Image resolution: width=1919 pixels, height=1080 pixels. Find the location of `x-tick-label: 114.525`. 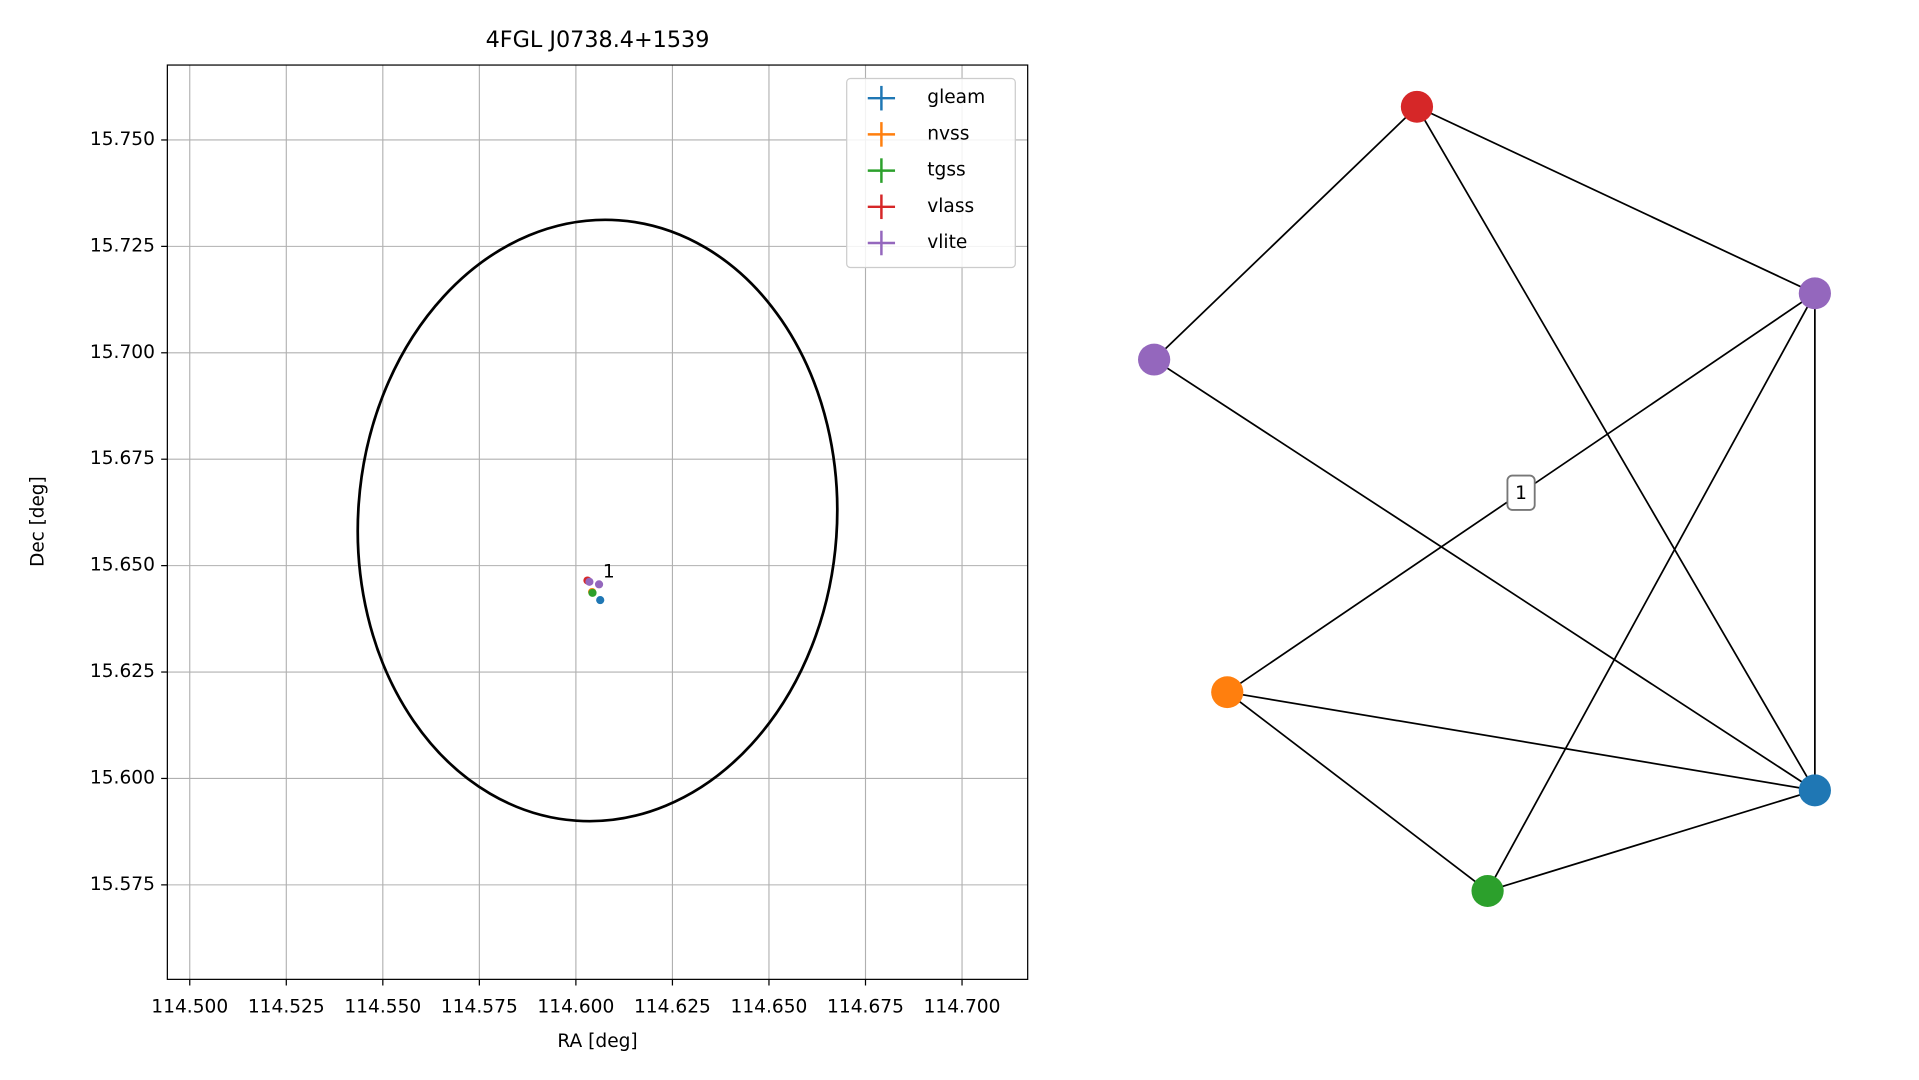

x-tick-label: 114.525 is located at coordinates (286, 1007).